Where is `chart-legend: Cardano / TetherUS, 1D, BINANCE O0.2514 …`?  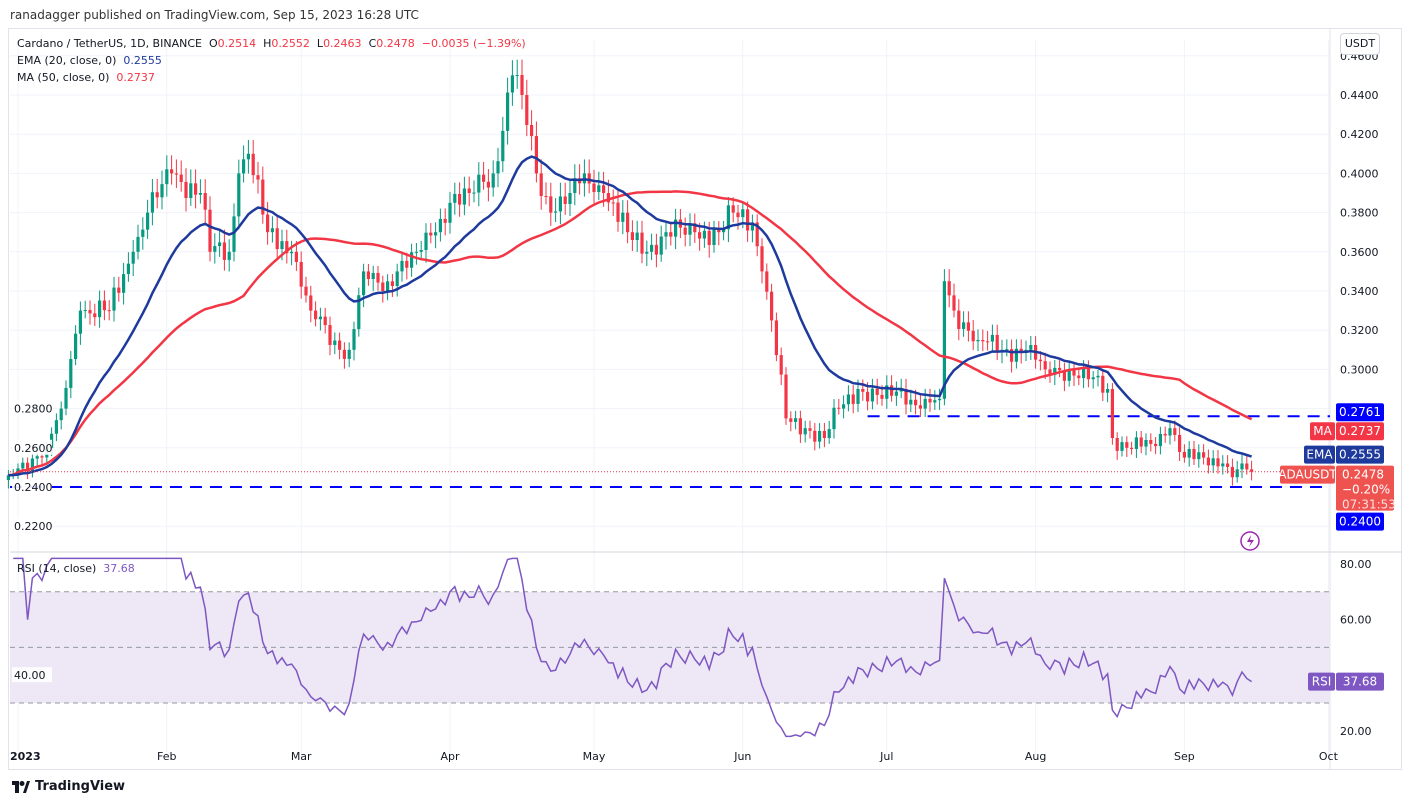
chart-legend: Cardano / TetherUS, 1D, BINANCE O0.2514 … is located at coordinates (271, 60).